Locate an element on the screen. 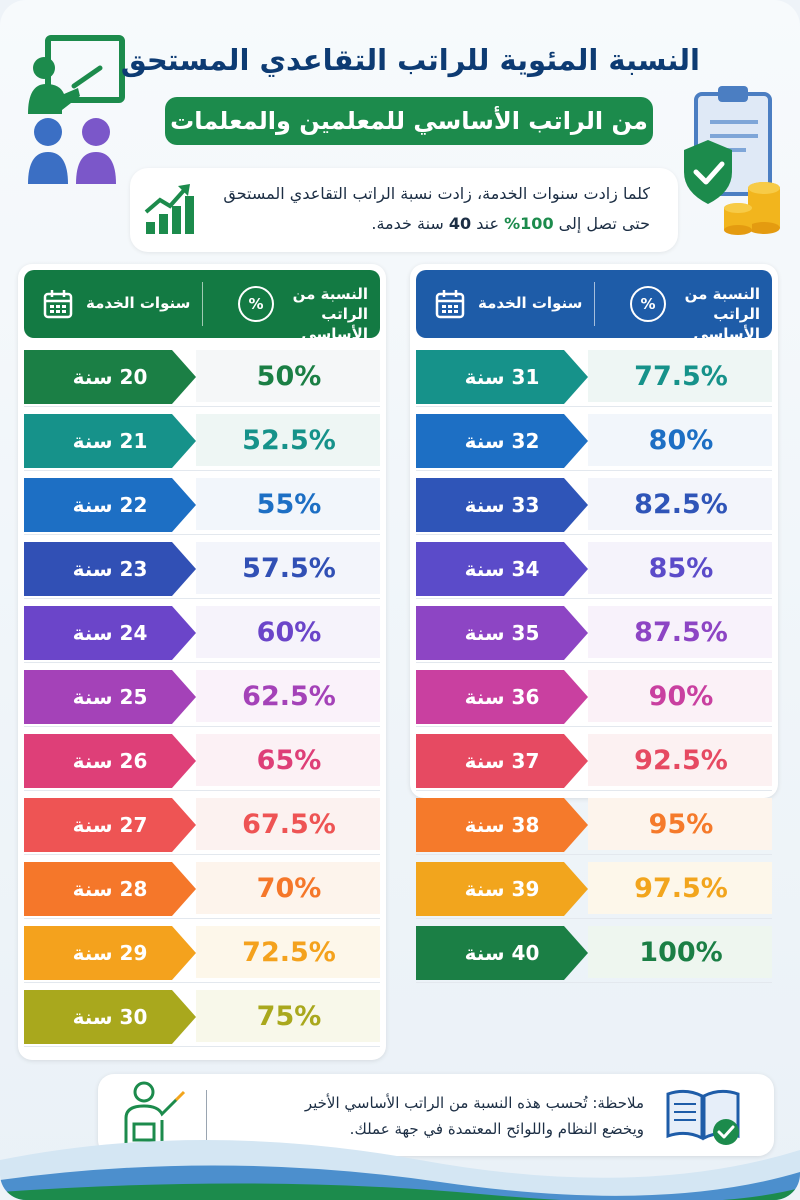  years-tag: 38 سنة is located at coordinates (502, 825).